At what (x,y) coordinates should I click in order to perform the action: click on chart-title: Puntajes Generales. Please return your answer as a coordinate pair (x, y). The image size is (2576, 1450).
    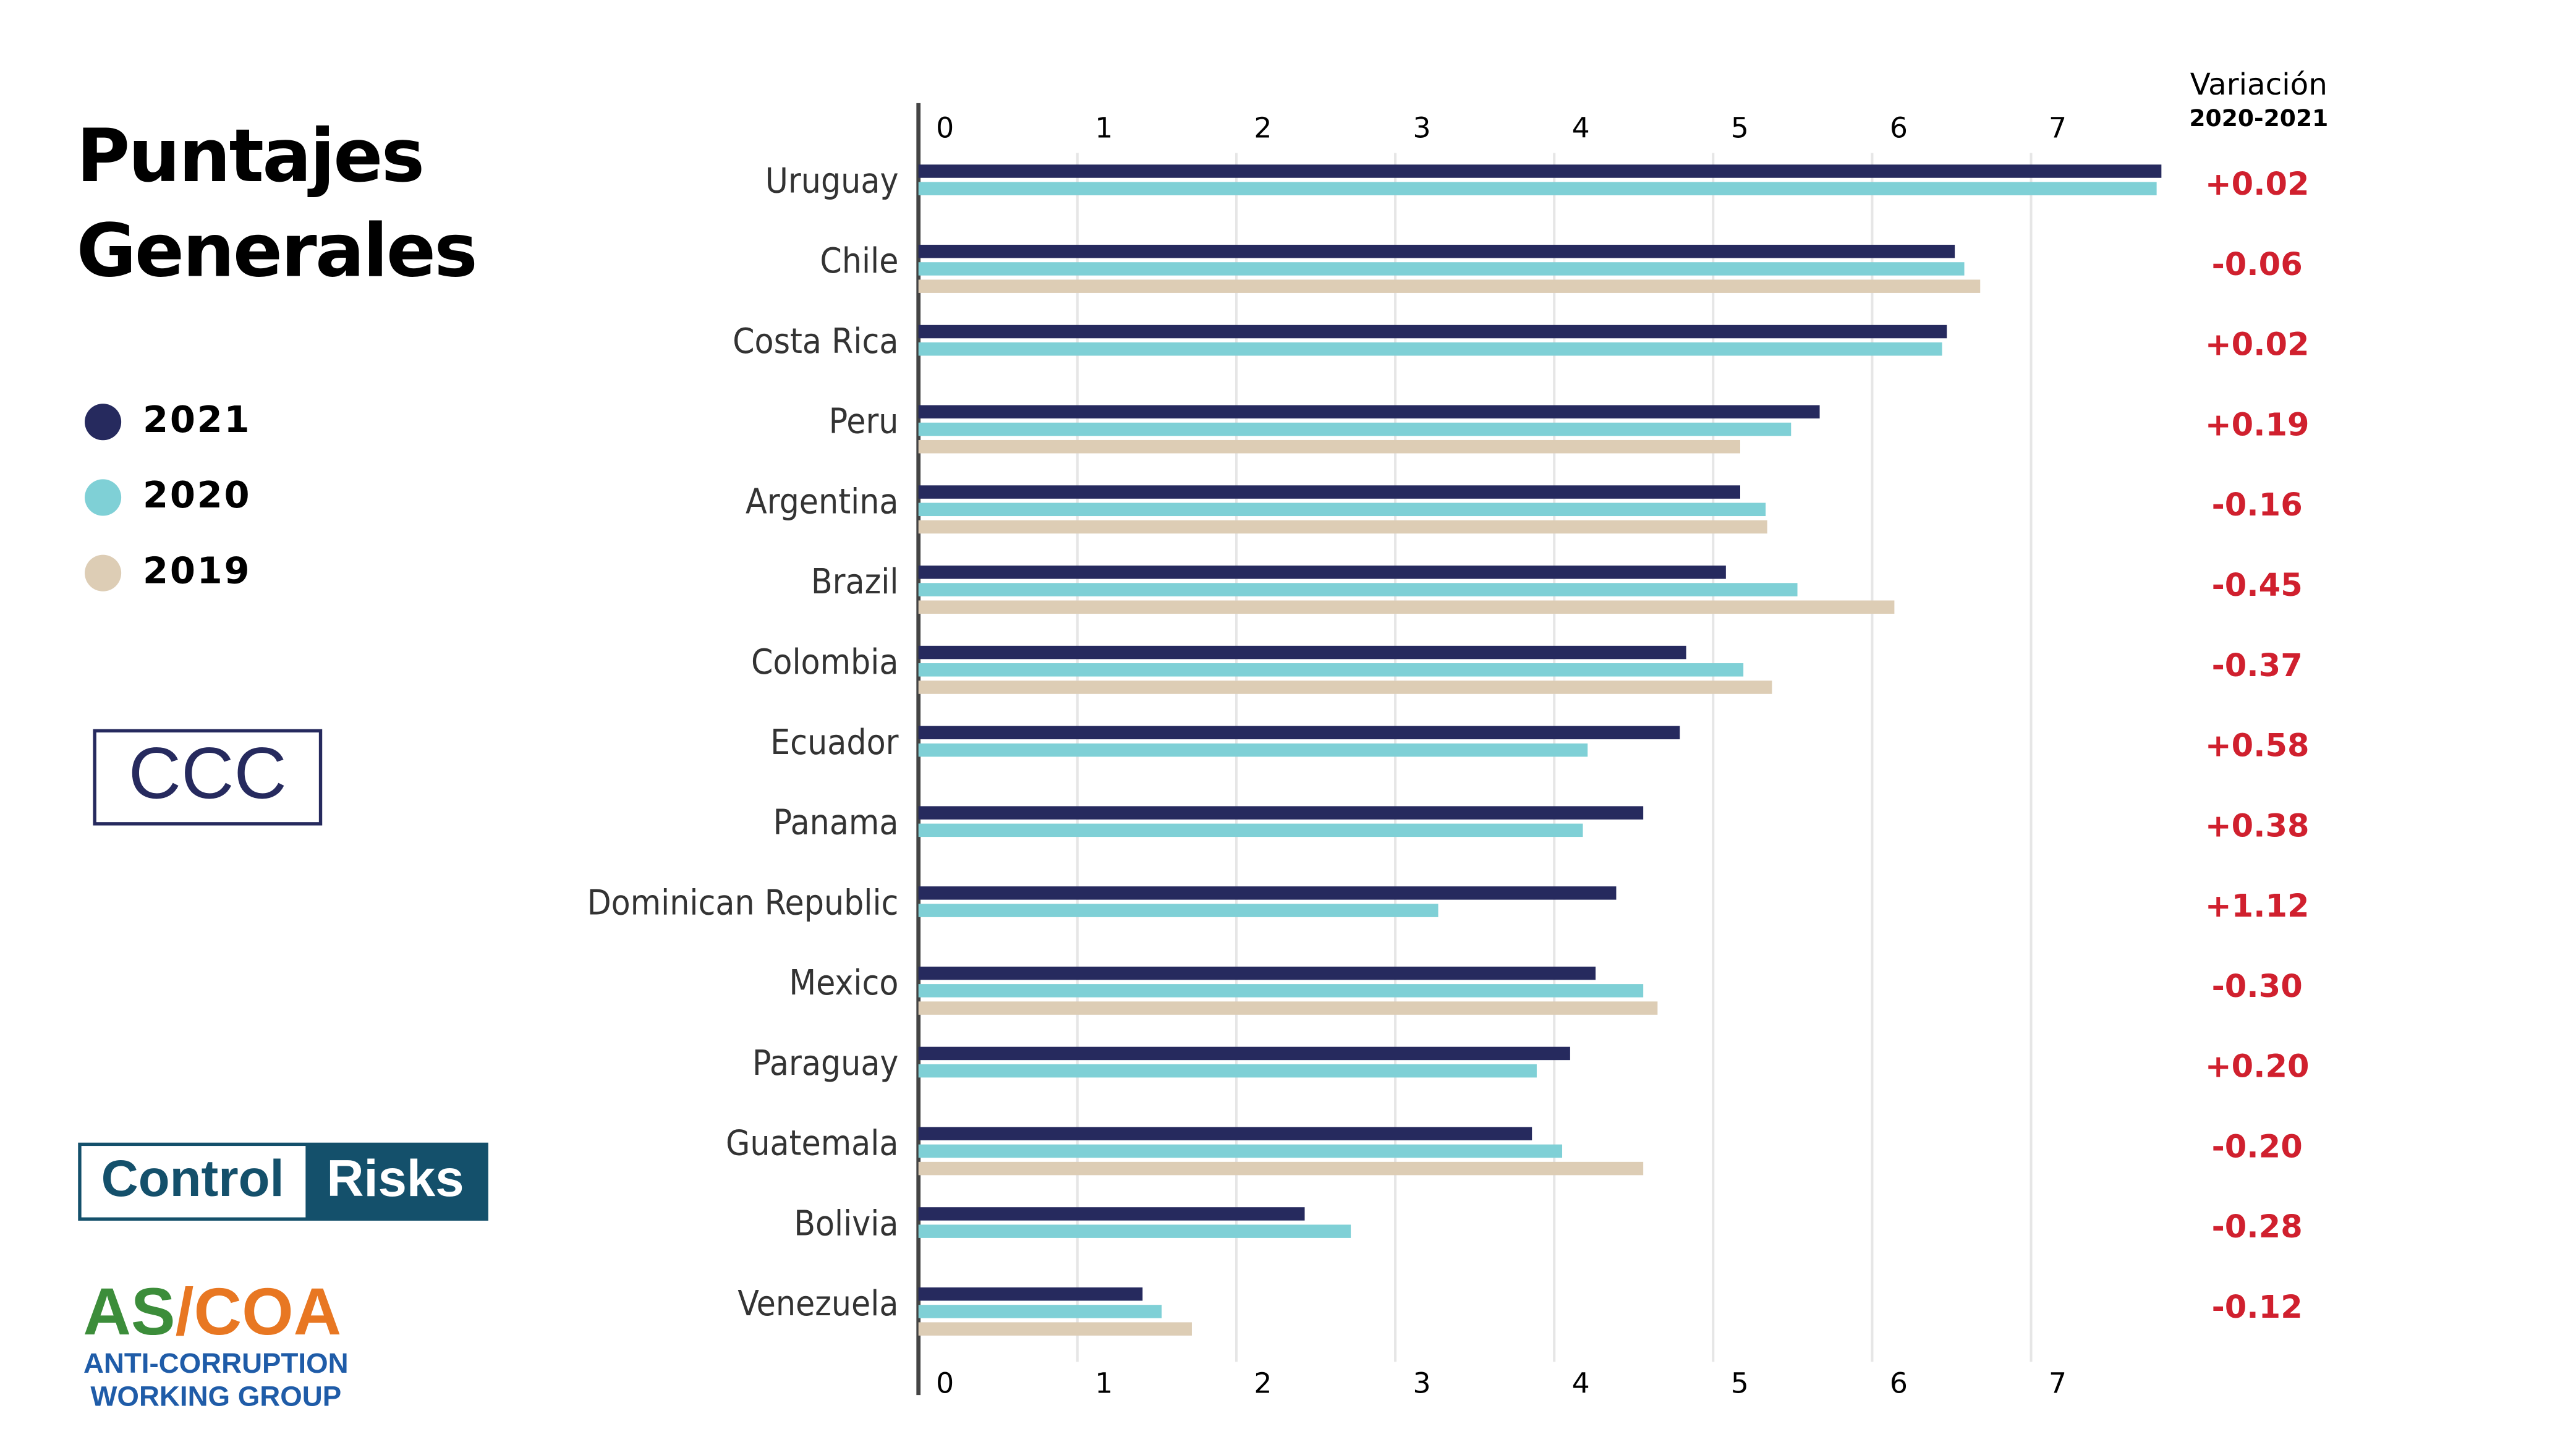
    Looking at the image, I should click on (277, 204).